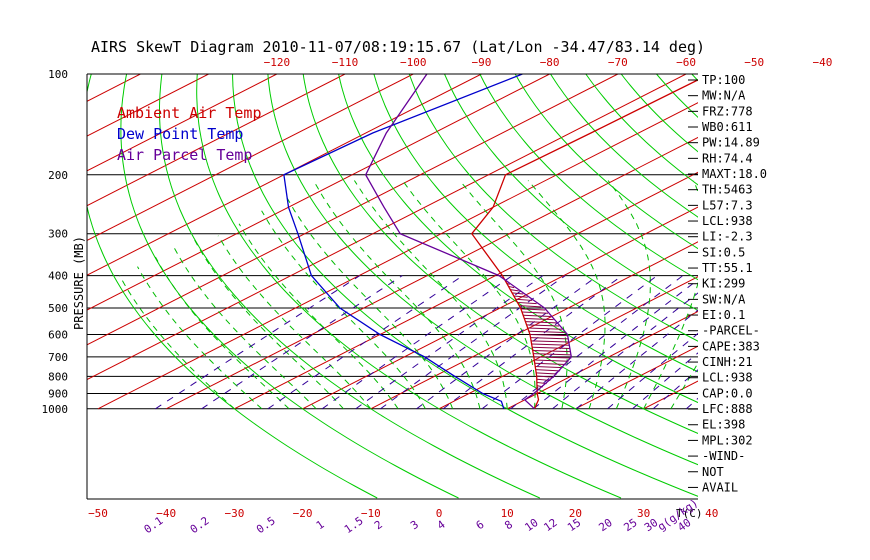  What do you see at coordinates (480, 525) in the screenshot?
I see `mixing-ratio-tick-label: 6` at bounding box center [480, 525].